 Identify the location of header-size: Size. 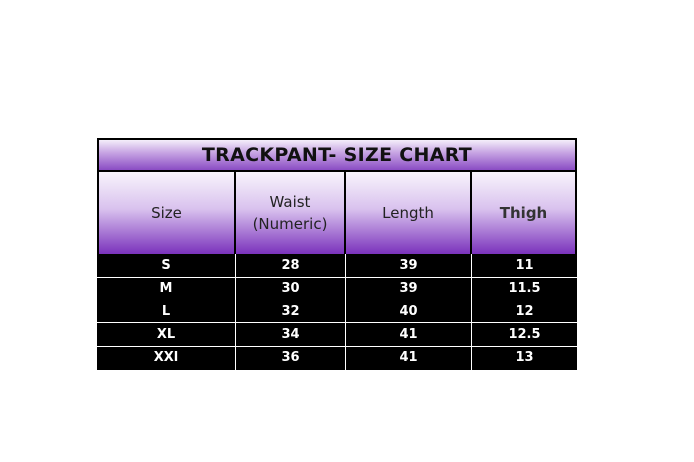
(166, 213).